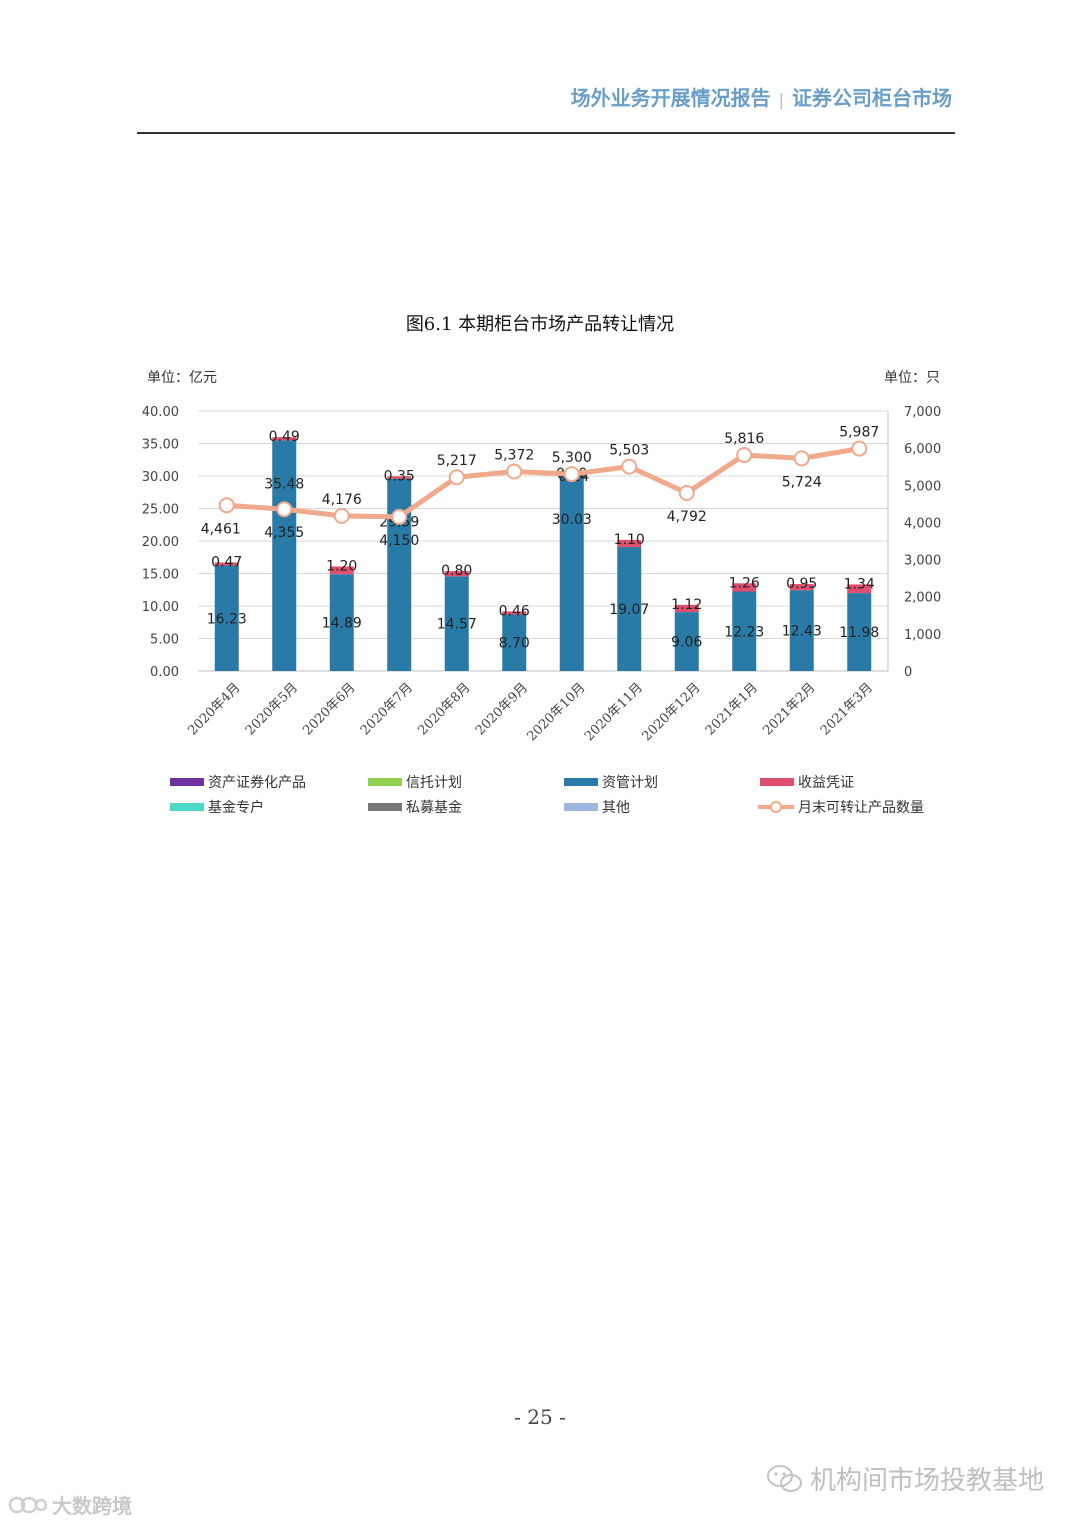 The image size is (1080, 1527). What do you see at coordinates (236, 807) in the screenshot?
I see `legend-label: 基金专户` at bounding box center [236, 807].